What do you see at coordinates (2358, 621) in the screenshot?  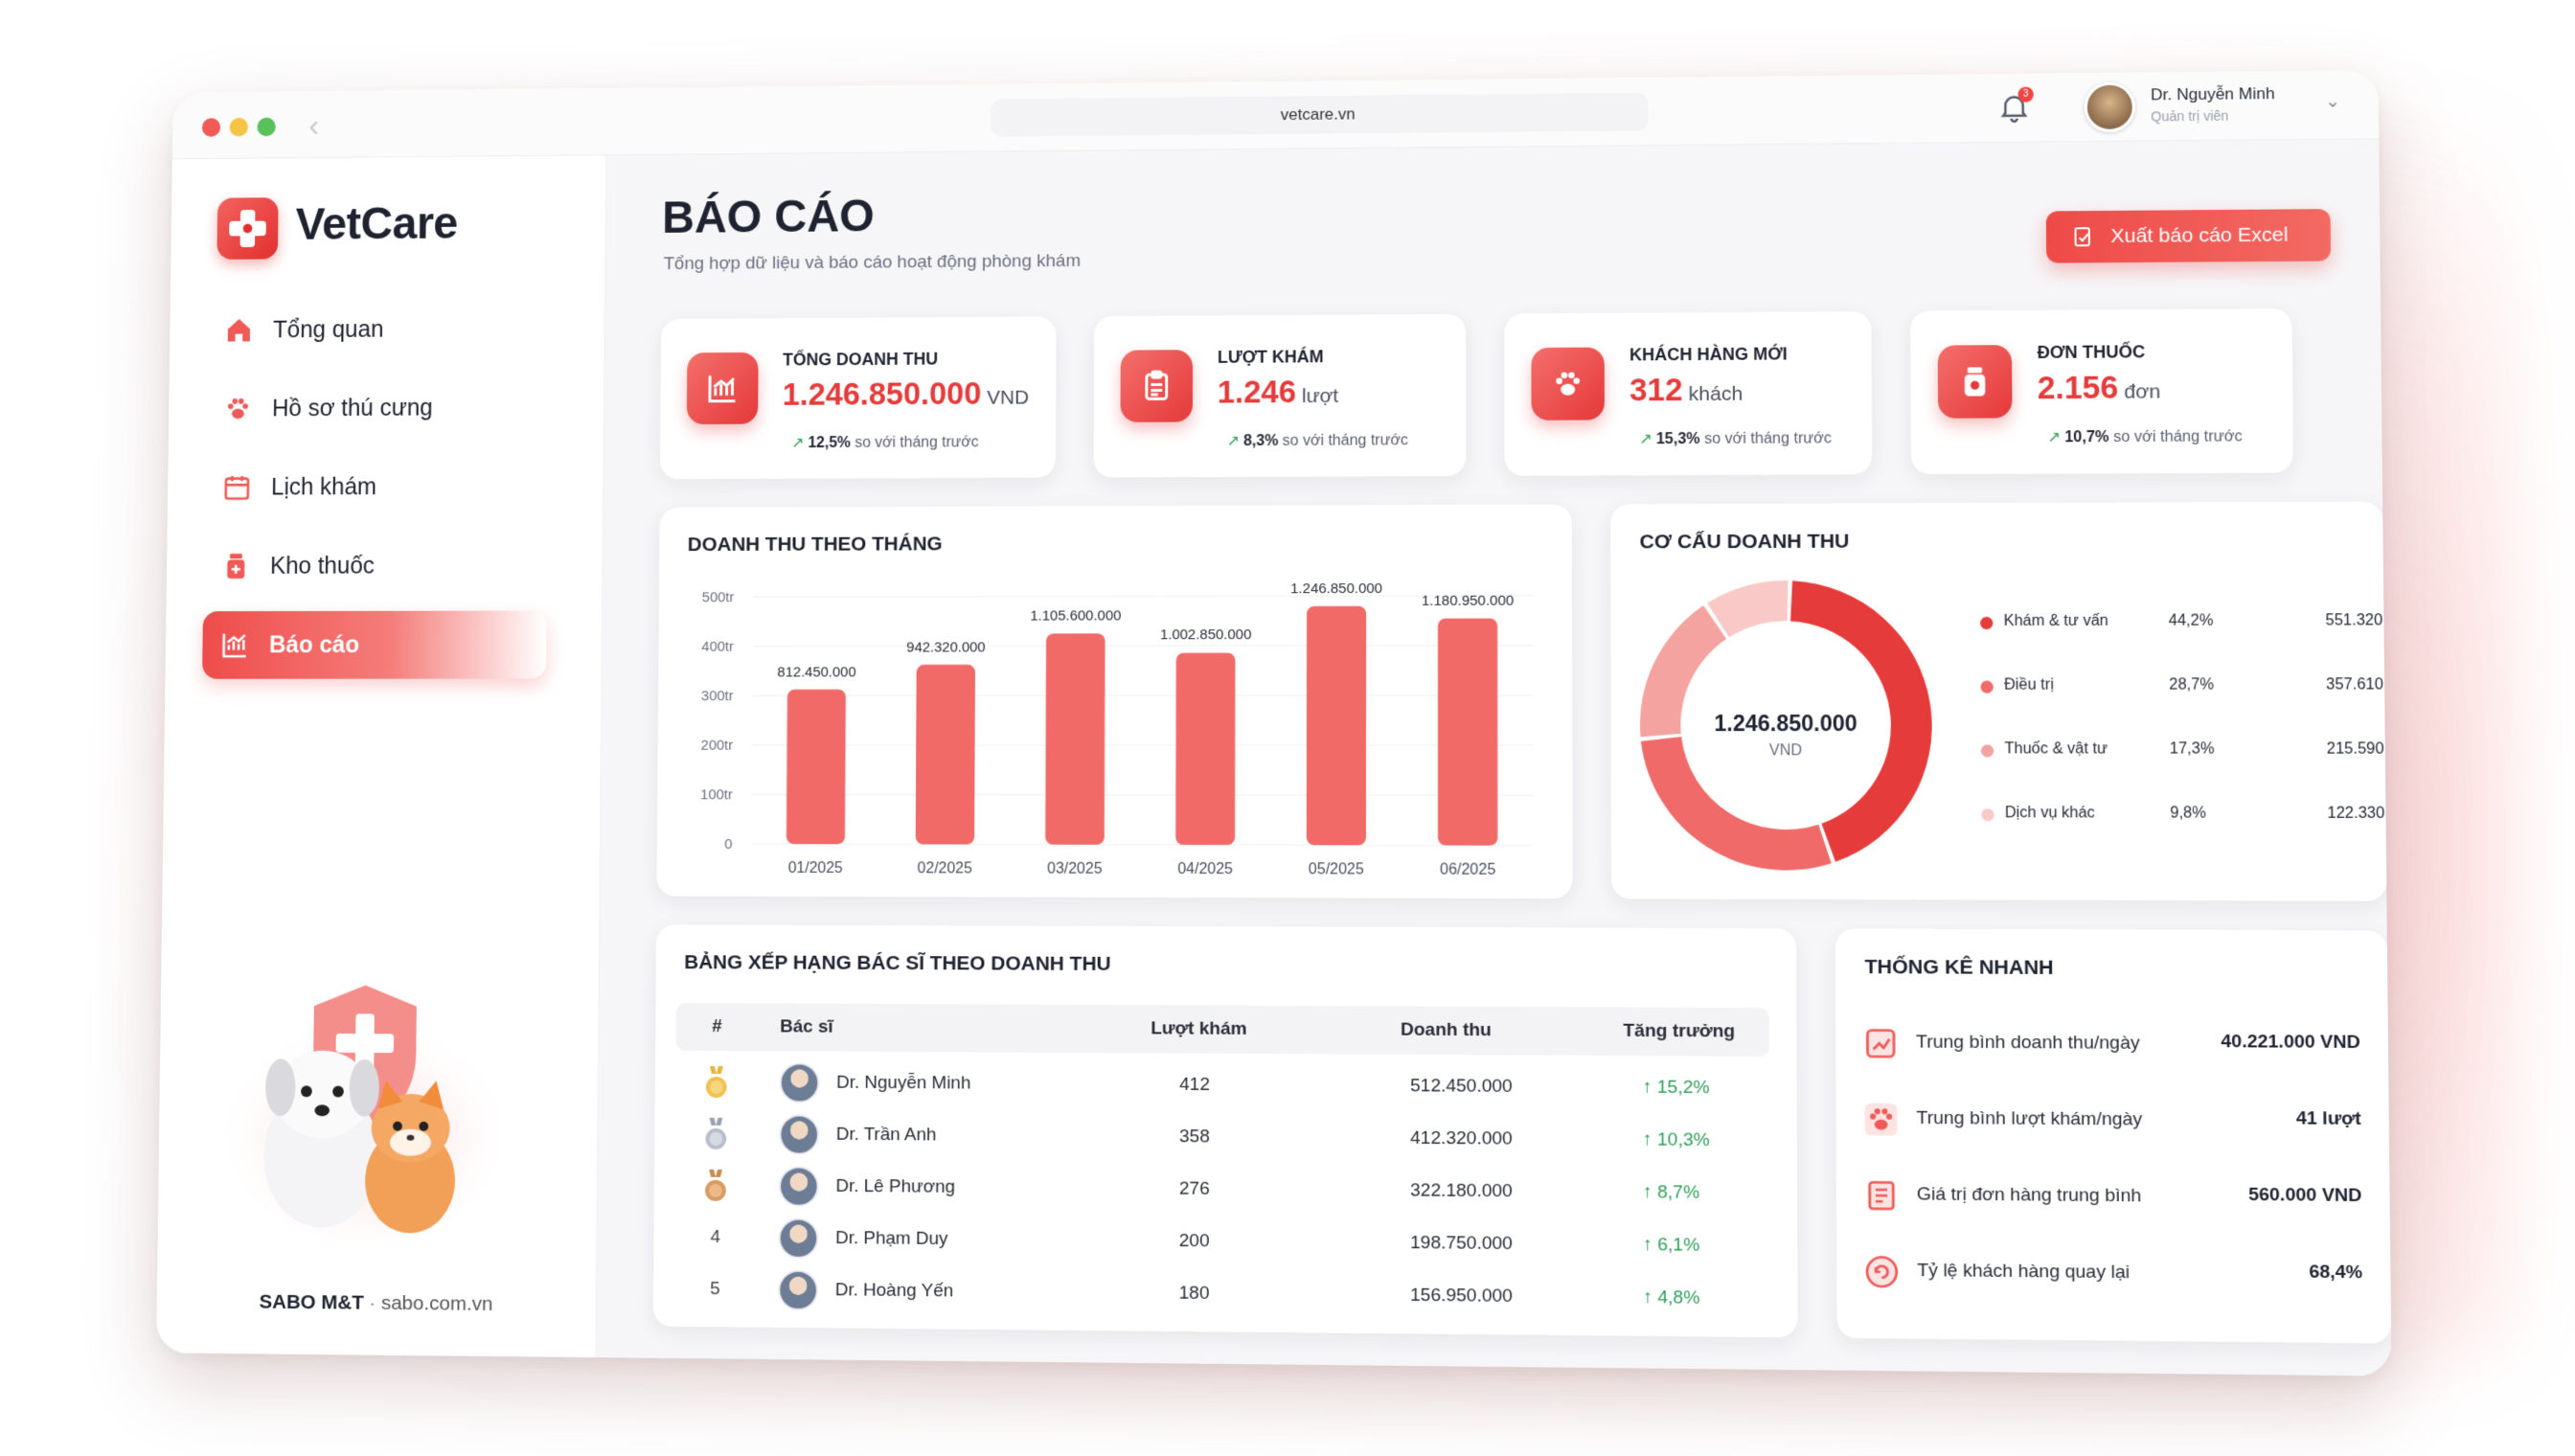 I see `legend-value: 551.320.000` at bounding box center [2358, 621].